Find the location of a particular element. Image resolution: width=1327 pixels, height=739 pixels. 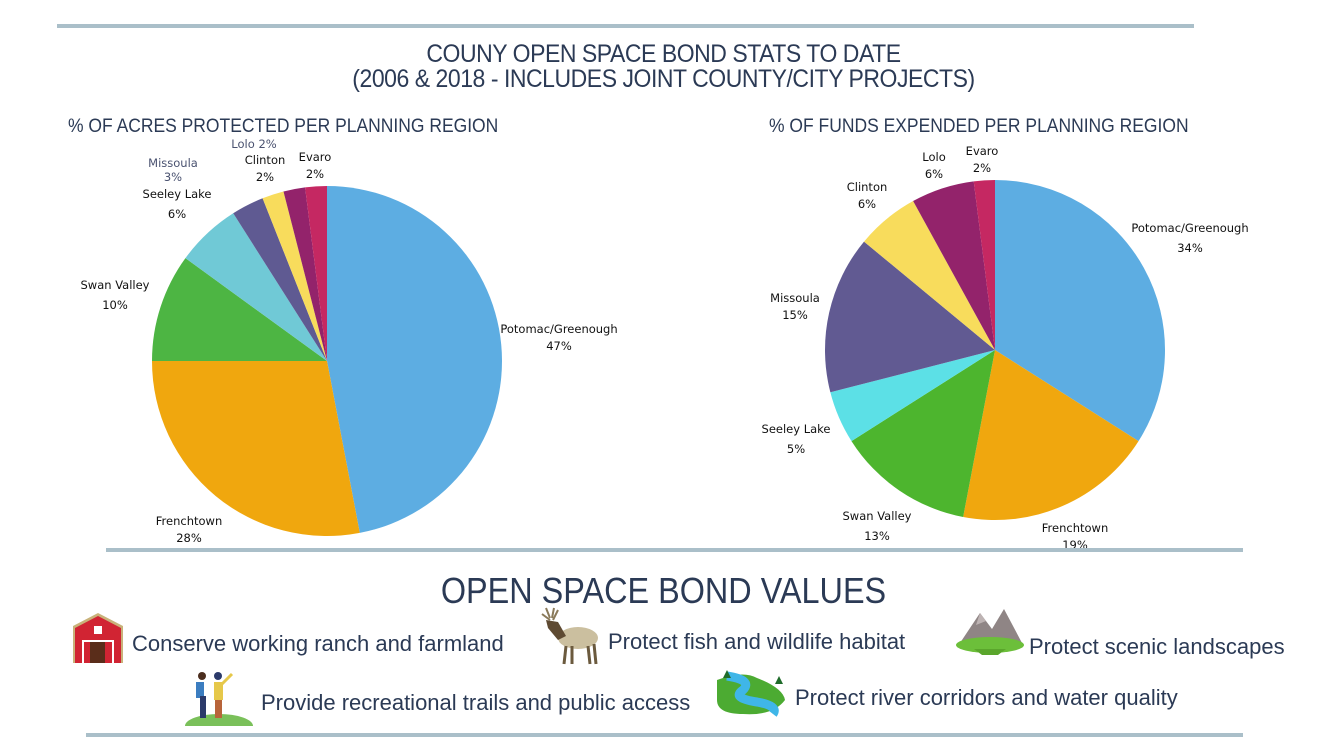

value-scenic-landscapes: Protect scenic landscapes is located at coordinates (1157, 646).